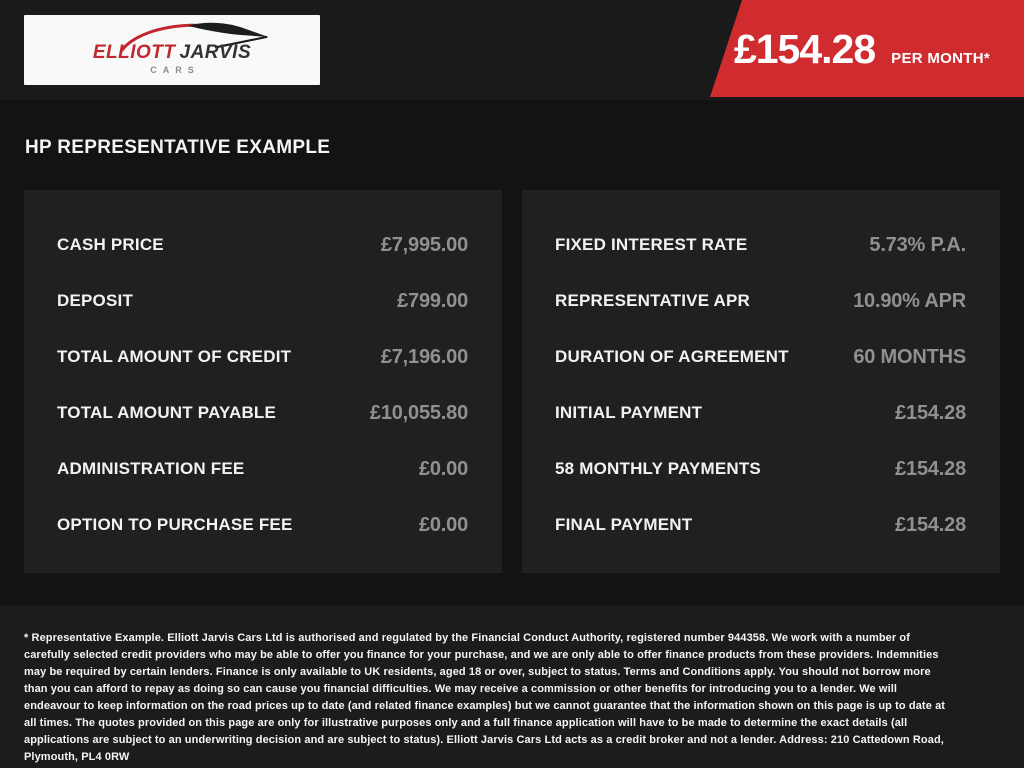  What do you see at coordinates (134, 52) in the screenshot?
I see `logo-wordmark-first: ELLIOTT` at bounding box center [134, 52].